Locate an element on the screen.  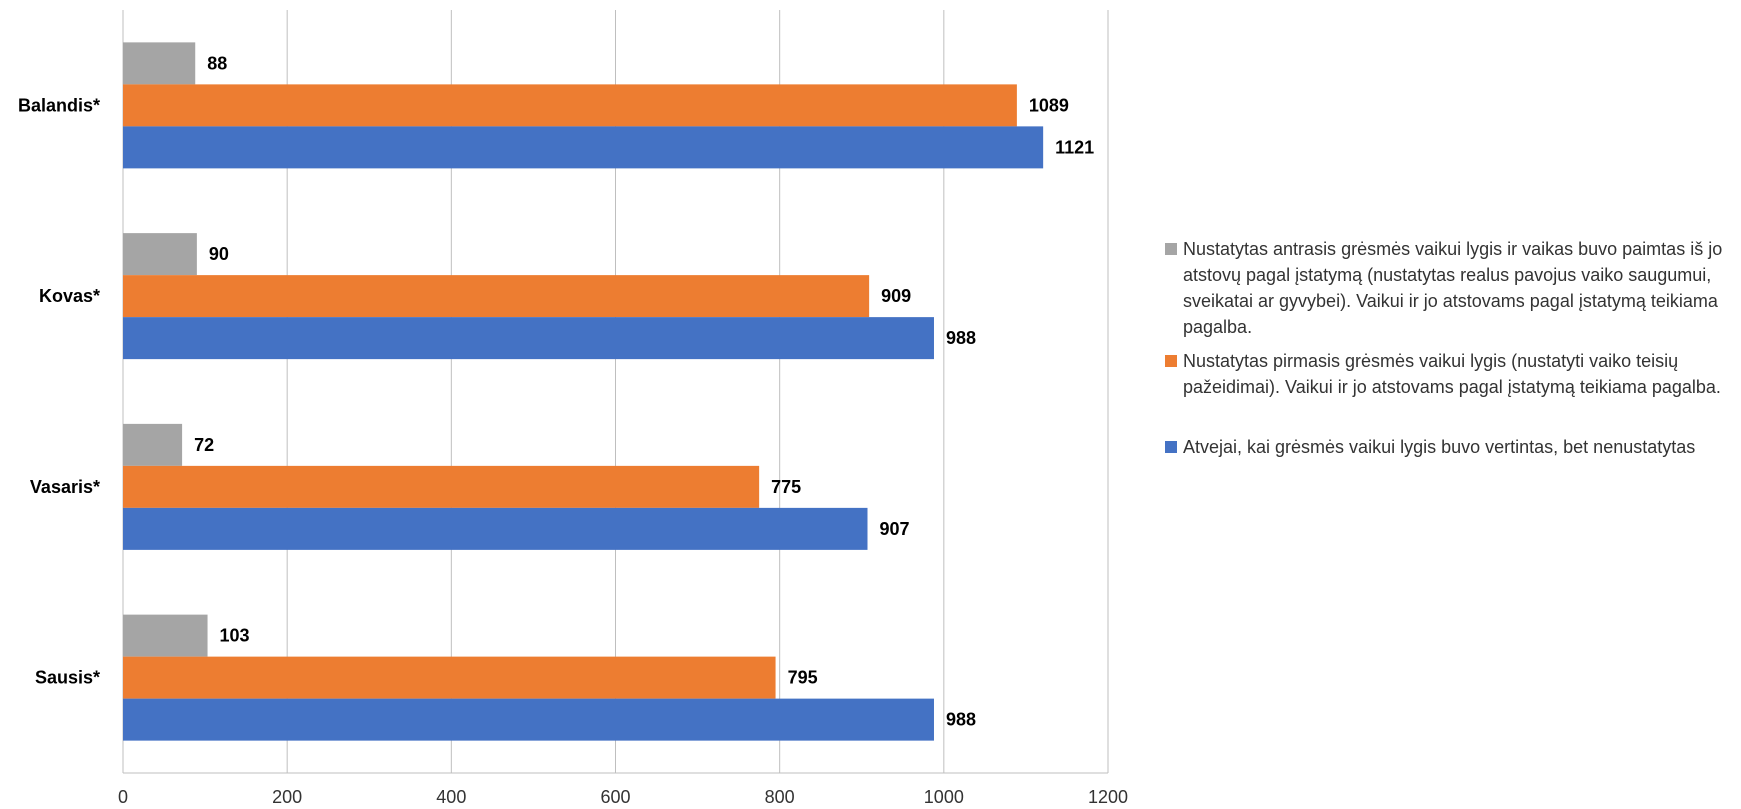
x-tick-label: 1000 is located at coordinates (944, 797).